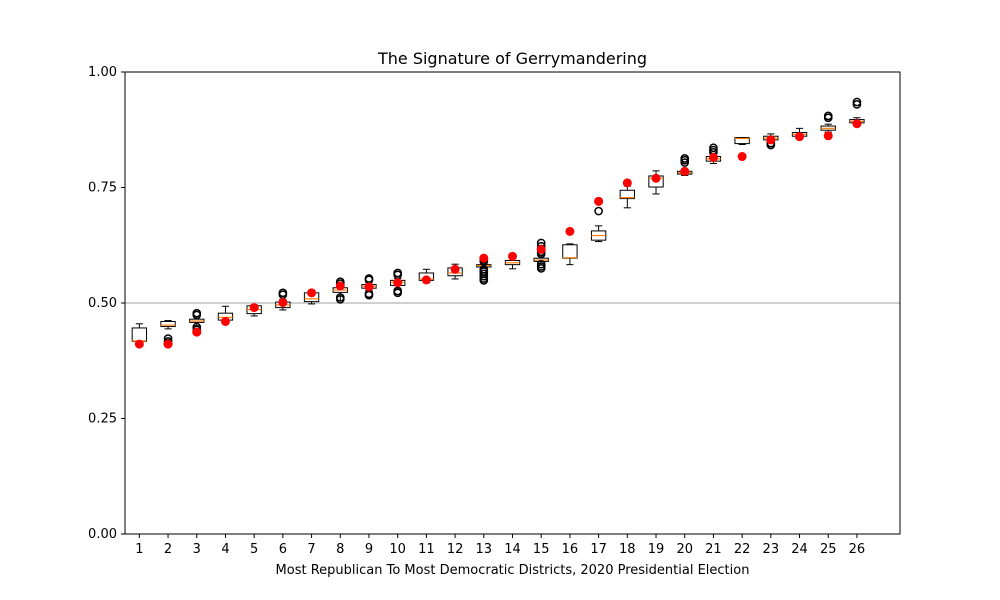  What do you see at coordinates (254, 549) in the screenshot?
I see `x-tick-label: 5` at bounding box center [254, 549].